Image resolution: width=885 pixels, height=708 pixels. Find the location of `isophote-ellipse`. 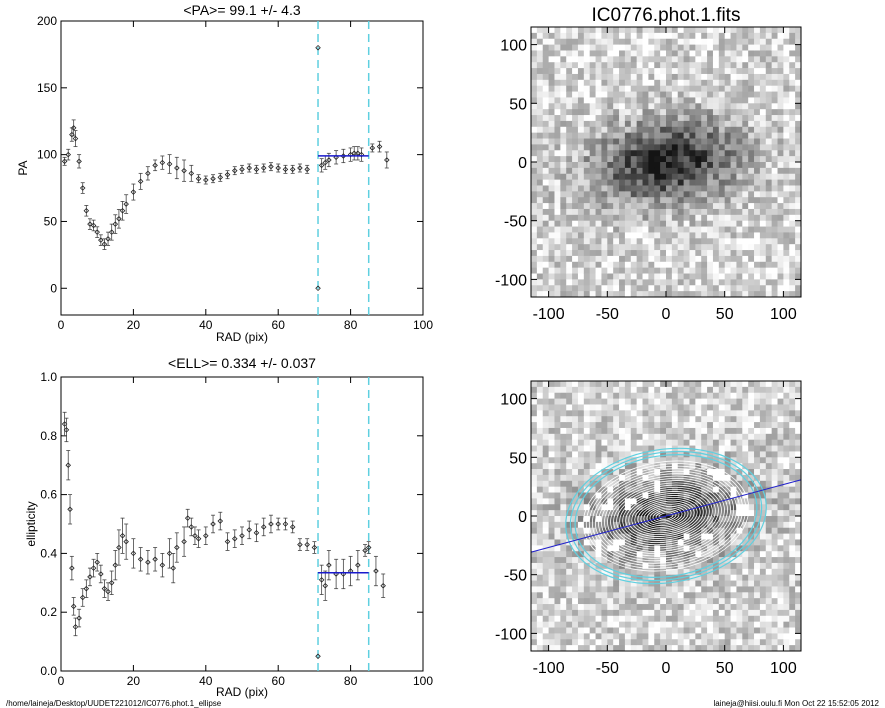

isophote-ellipse is located at coordinates (666, 516).